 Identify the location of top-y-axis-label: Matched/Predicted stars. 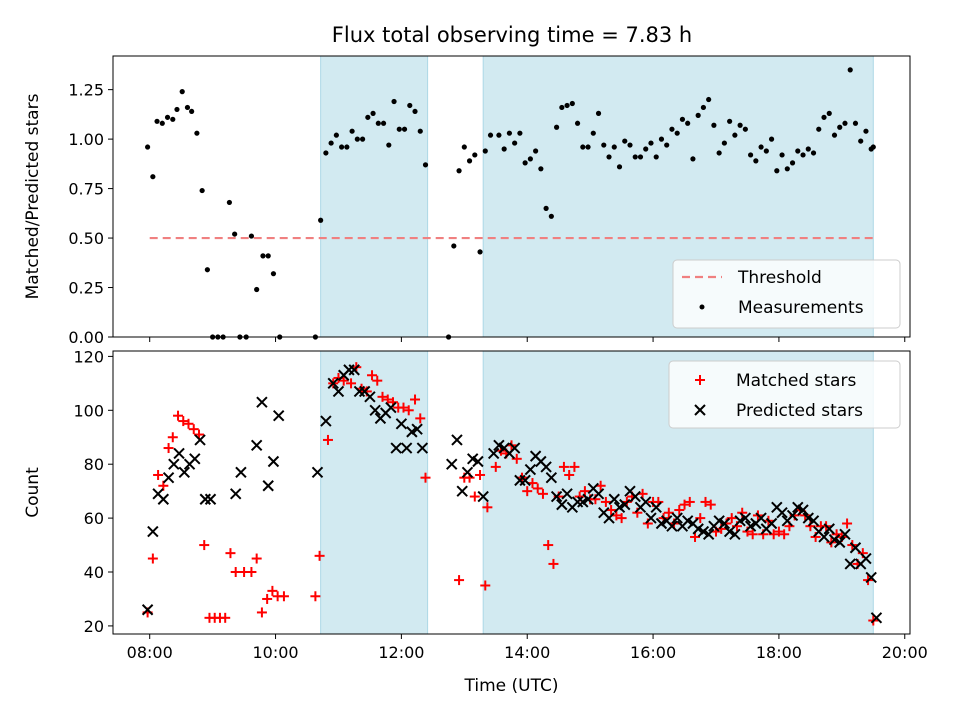
(33, 196).